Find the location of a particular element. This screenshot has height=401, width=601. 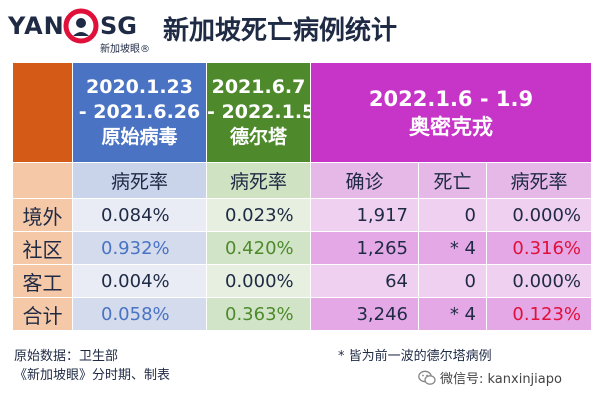

period-original: 2020.1.23 - 2021.6.26 原始病毒 is located at coordinates (139, 112).